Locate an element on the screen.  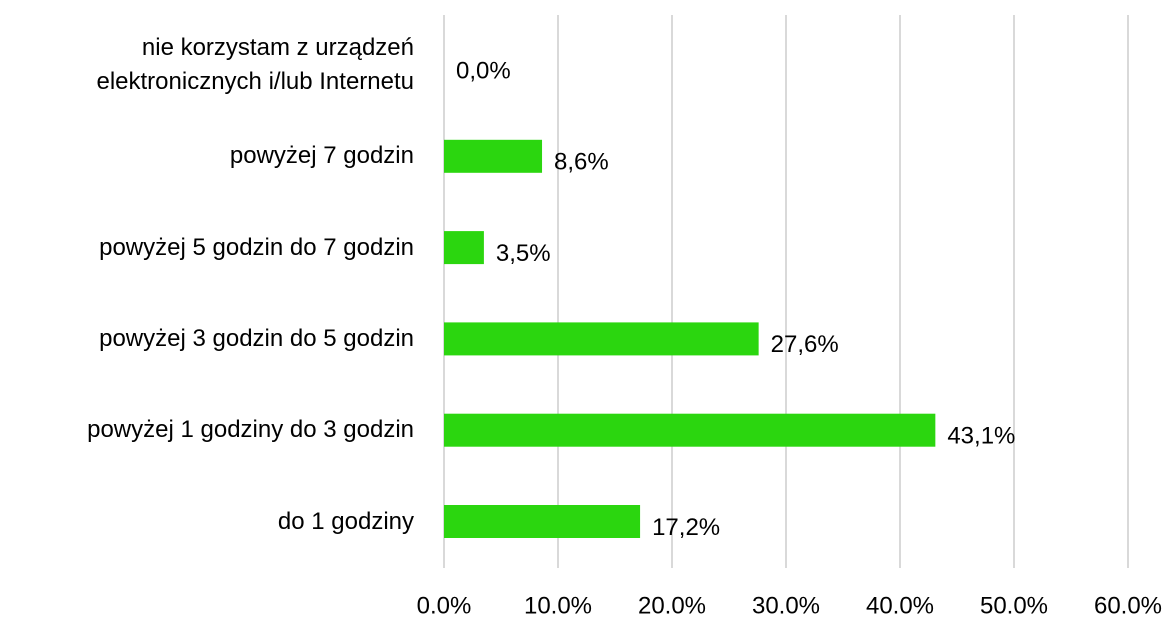
category-label: powyżej 5 godzin do 7 godzin is located at coordinates (256, 247).